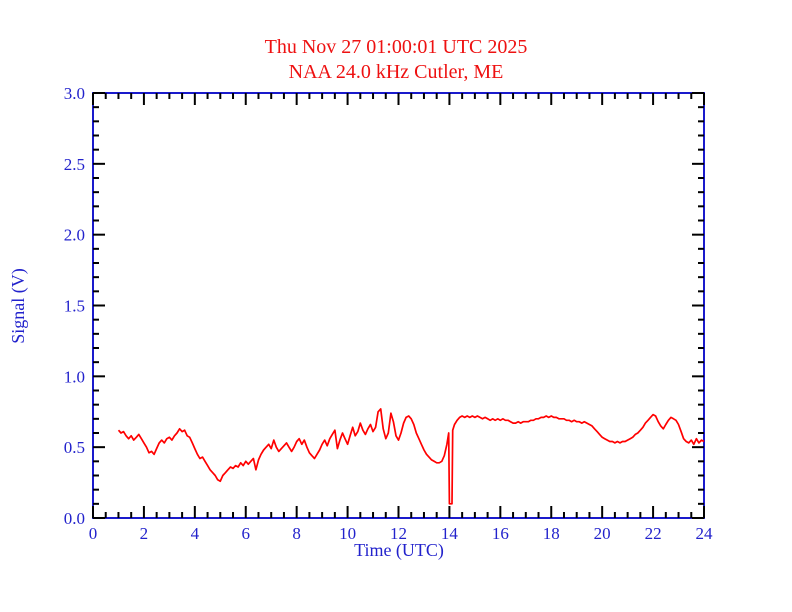 Image resolution: width=792 pixels, height=612 pixels. I want to click on x-tick-label: 10, so click(347, 533).